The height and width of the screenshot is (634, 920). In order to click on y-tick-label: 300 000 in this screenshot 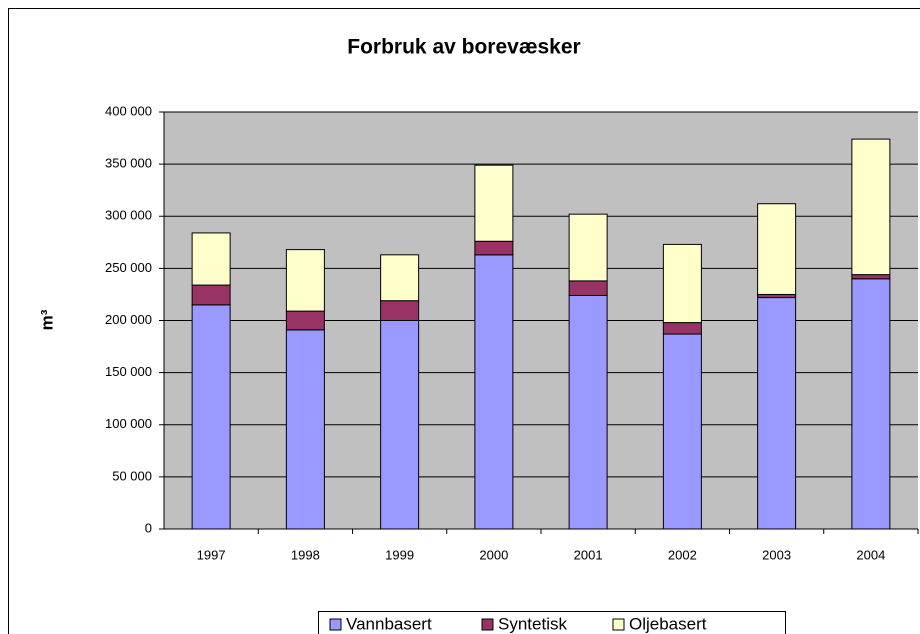, I will do `click(128, 215)`.